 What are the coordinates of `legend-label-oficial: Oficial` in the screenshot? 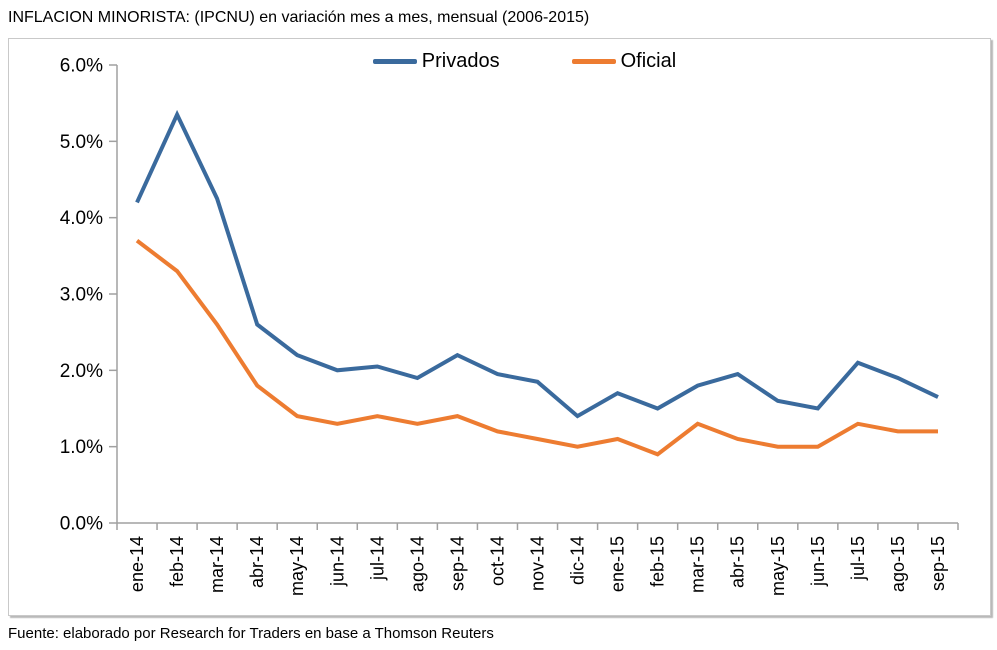 It's located at (648, 61).